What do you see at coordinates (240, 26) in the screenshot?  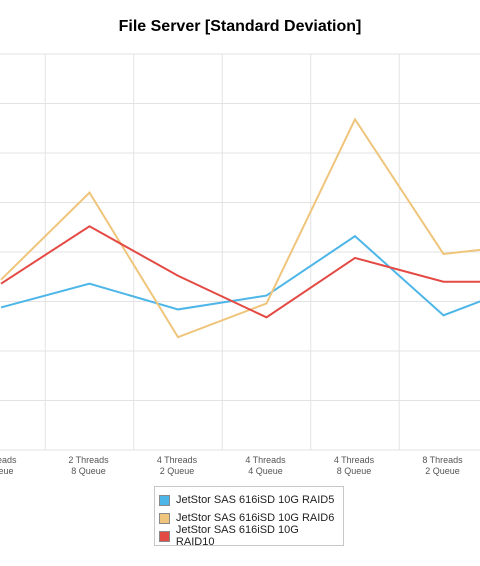 I see `chart-title: File Server [Standard Deviation]` at bounding box center [240, 26].